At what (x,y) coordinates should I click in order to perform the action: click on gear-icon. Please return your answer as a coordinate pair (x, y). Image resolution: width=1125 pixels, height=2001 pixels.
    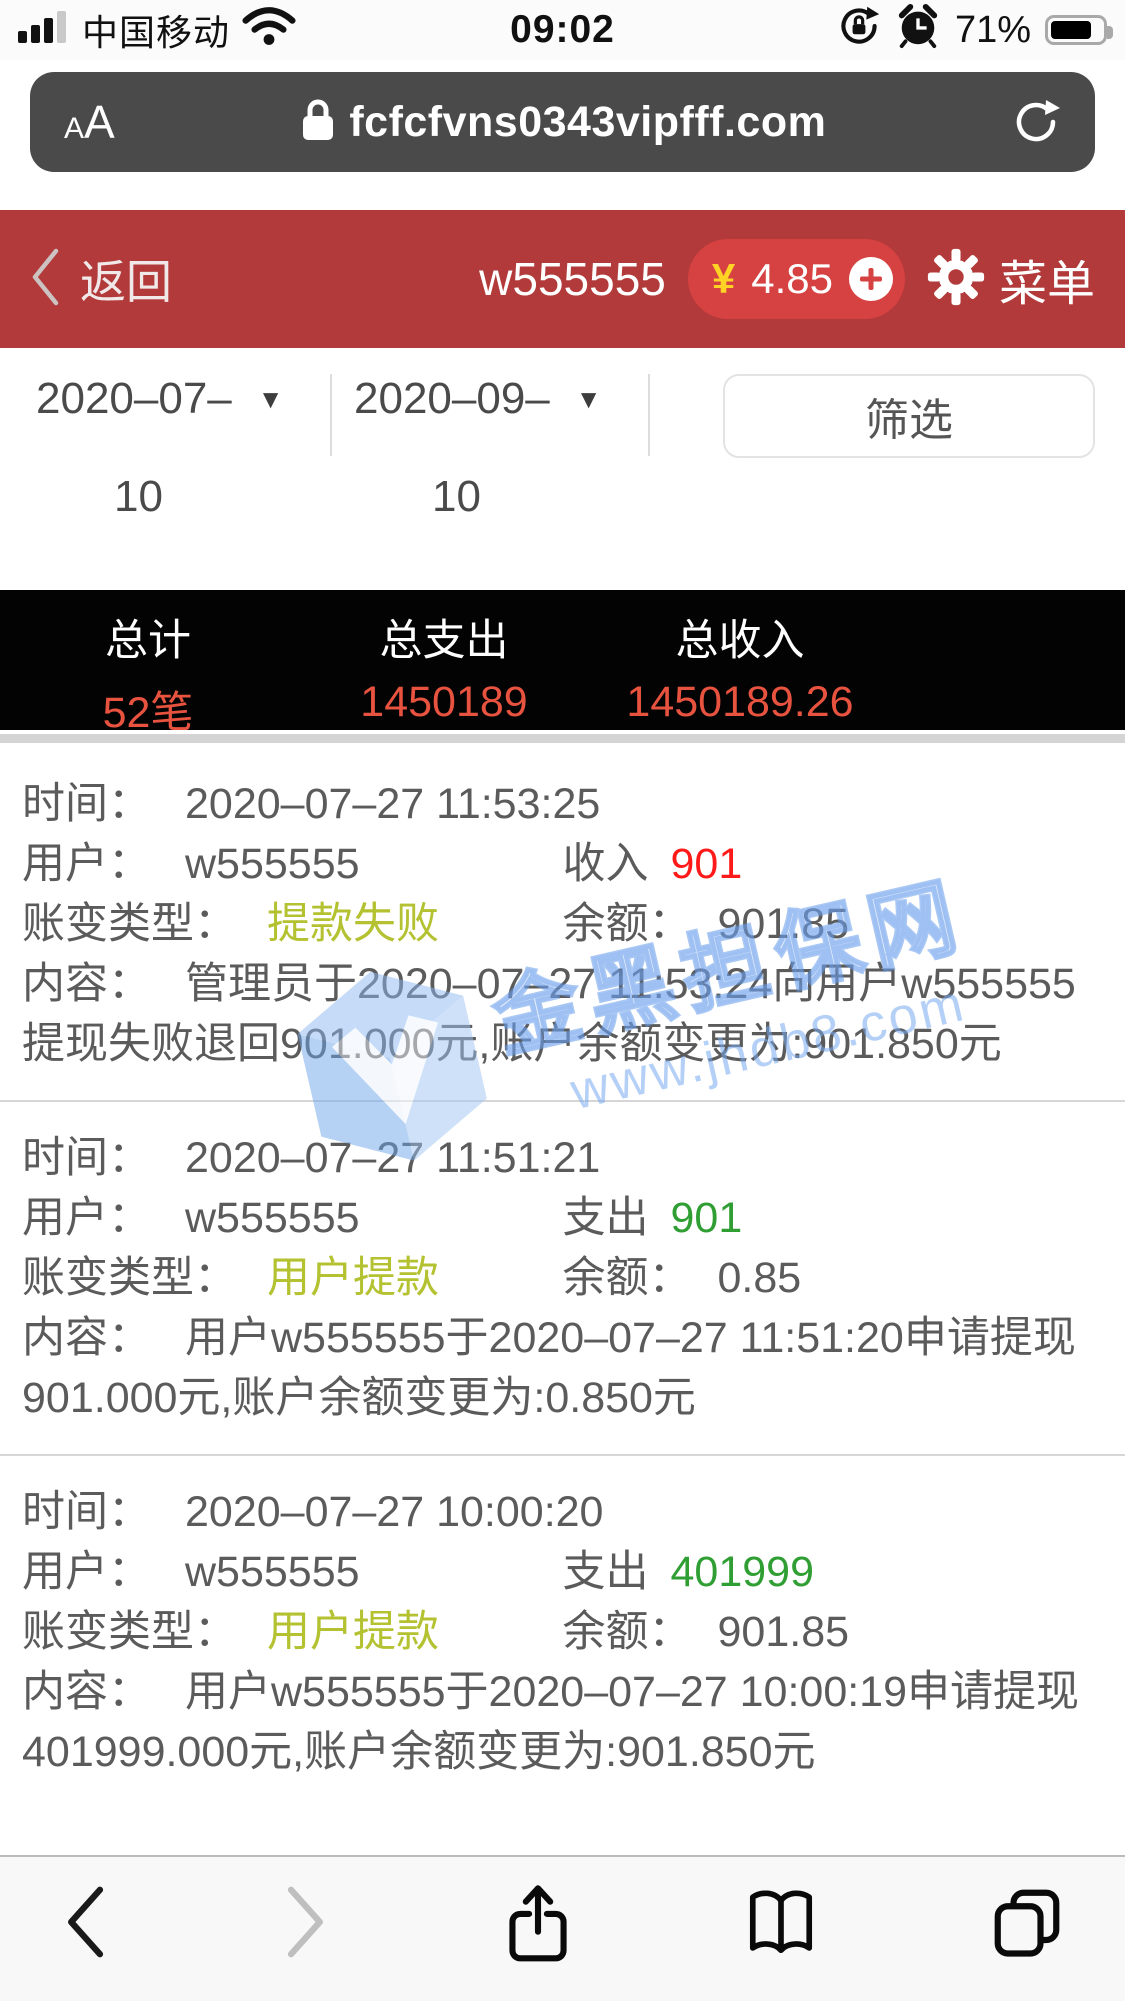
    Looking at the image, I should click on (956, 279).